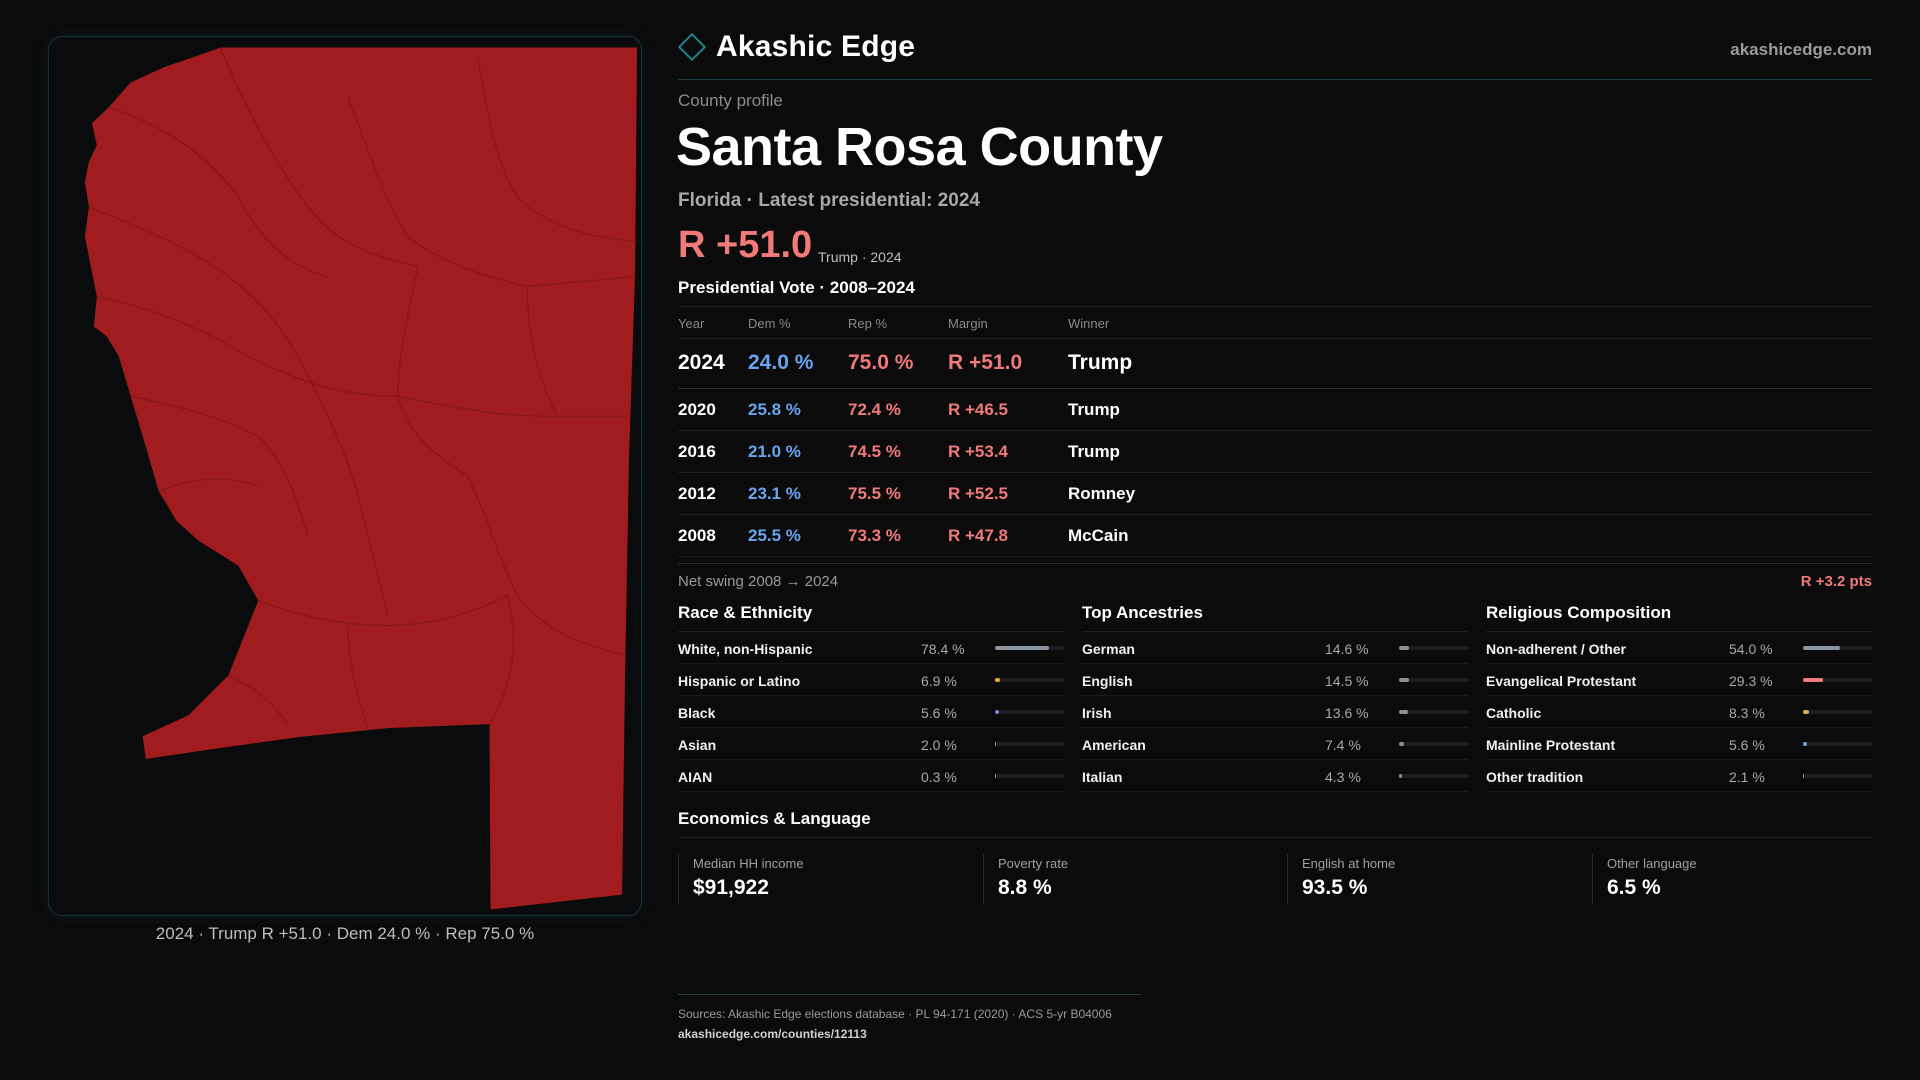  I want to click on eyebrow-label: County profile, so click(730, 100).